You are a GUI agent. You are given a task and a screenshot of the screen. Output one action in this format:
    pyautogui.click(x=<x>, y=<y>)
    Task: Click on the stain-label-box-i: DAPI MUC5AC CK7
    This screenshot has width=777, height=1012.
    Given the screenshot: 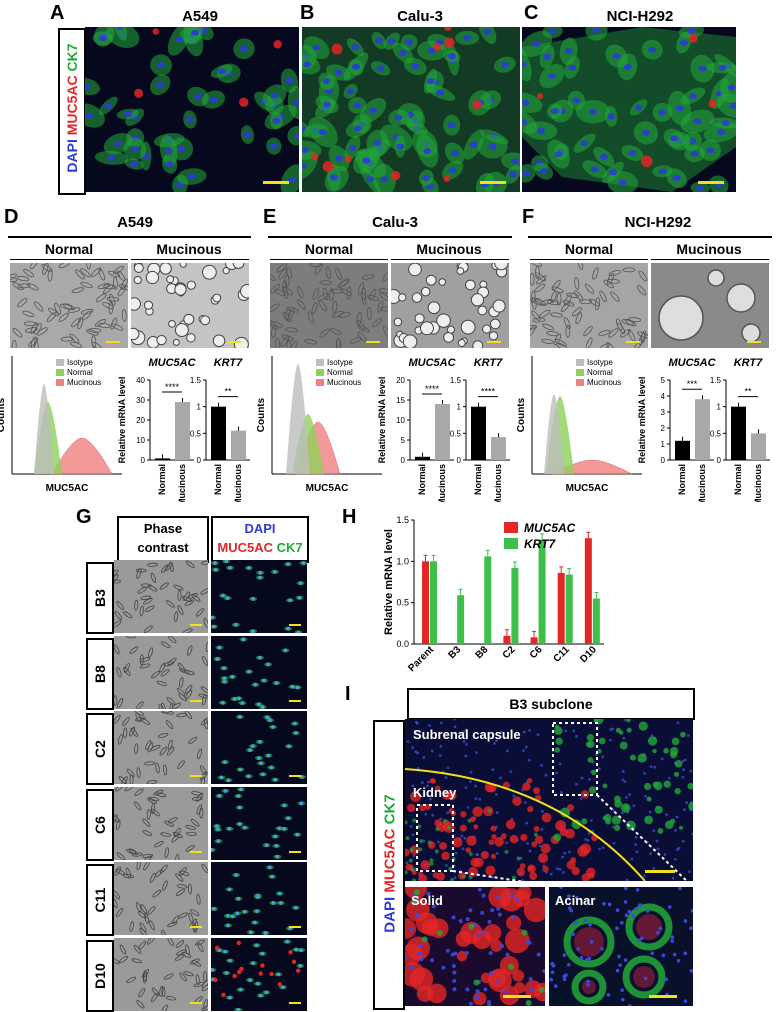 What is the action you would take?
    pyautogui.click(x=389, y=865)
    